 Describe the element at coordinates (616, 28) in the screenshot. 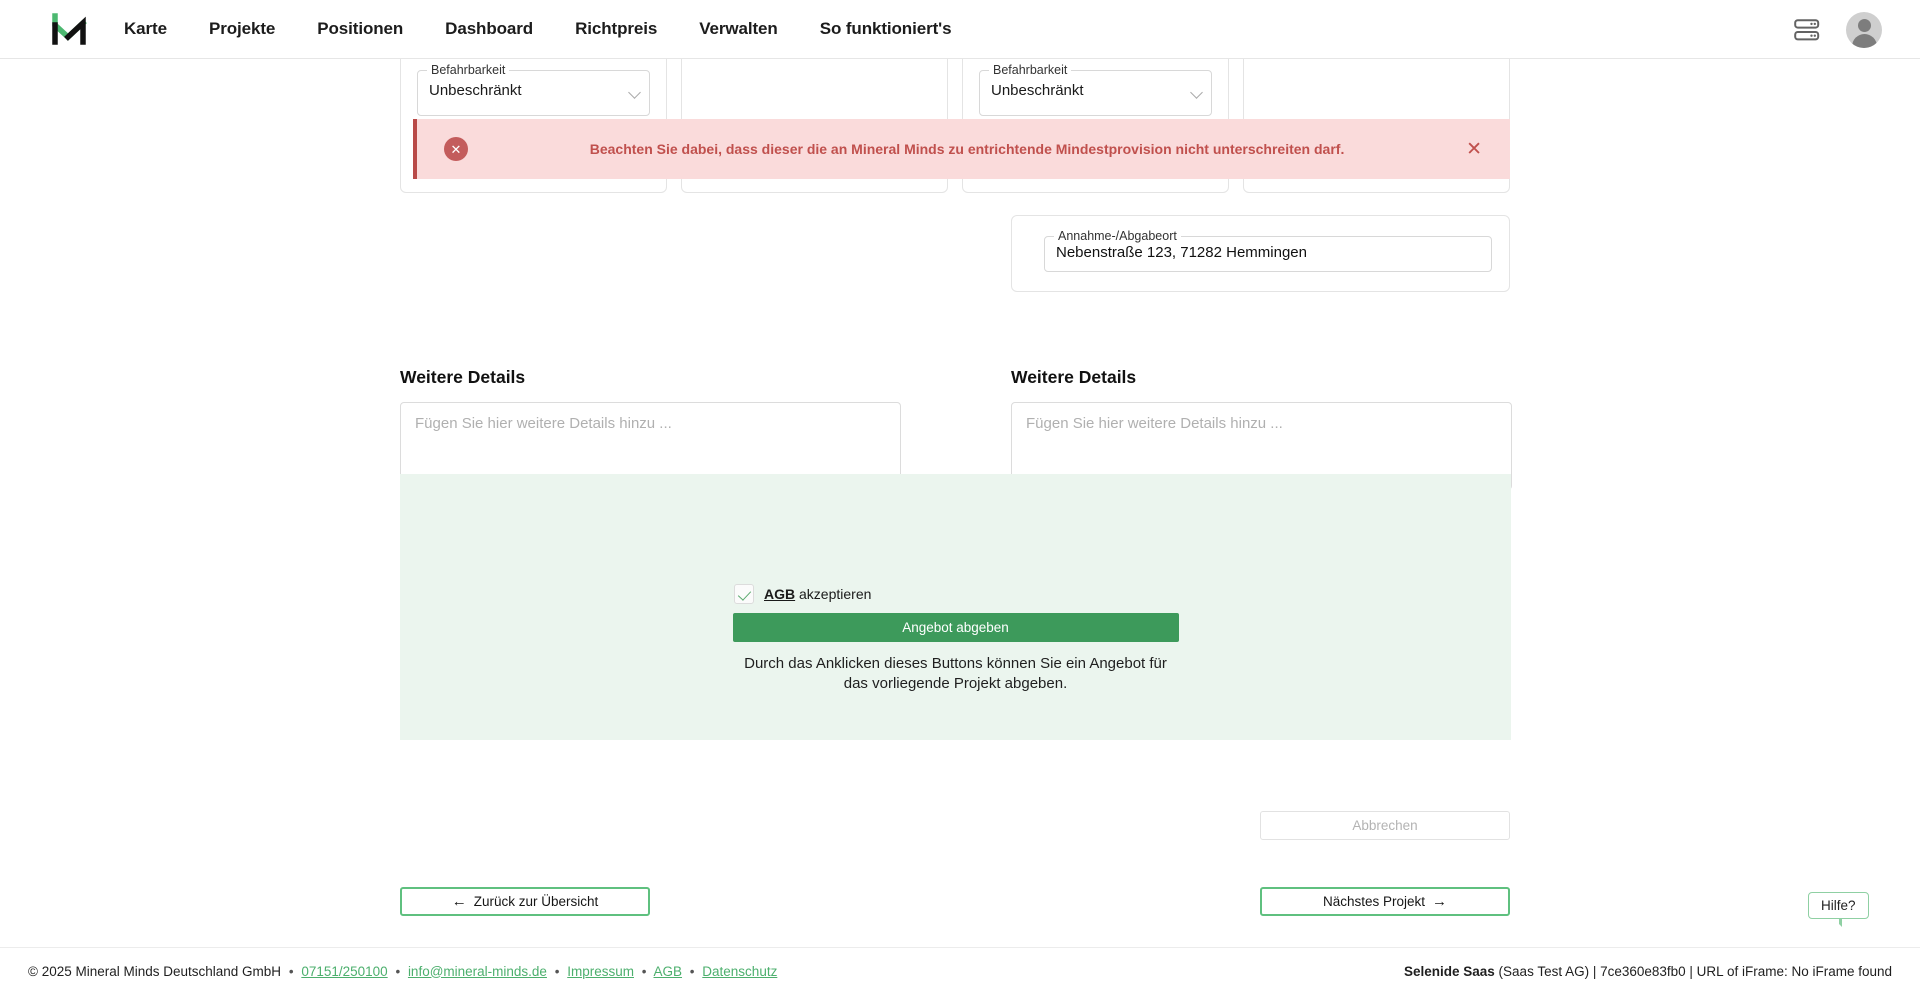

I see `nav-item-richtpreis: Richtpreis` at that location.